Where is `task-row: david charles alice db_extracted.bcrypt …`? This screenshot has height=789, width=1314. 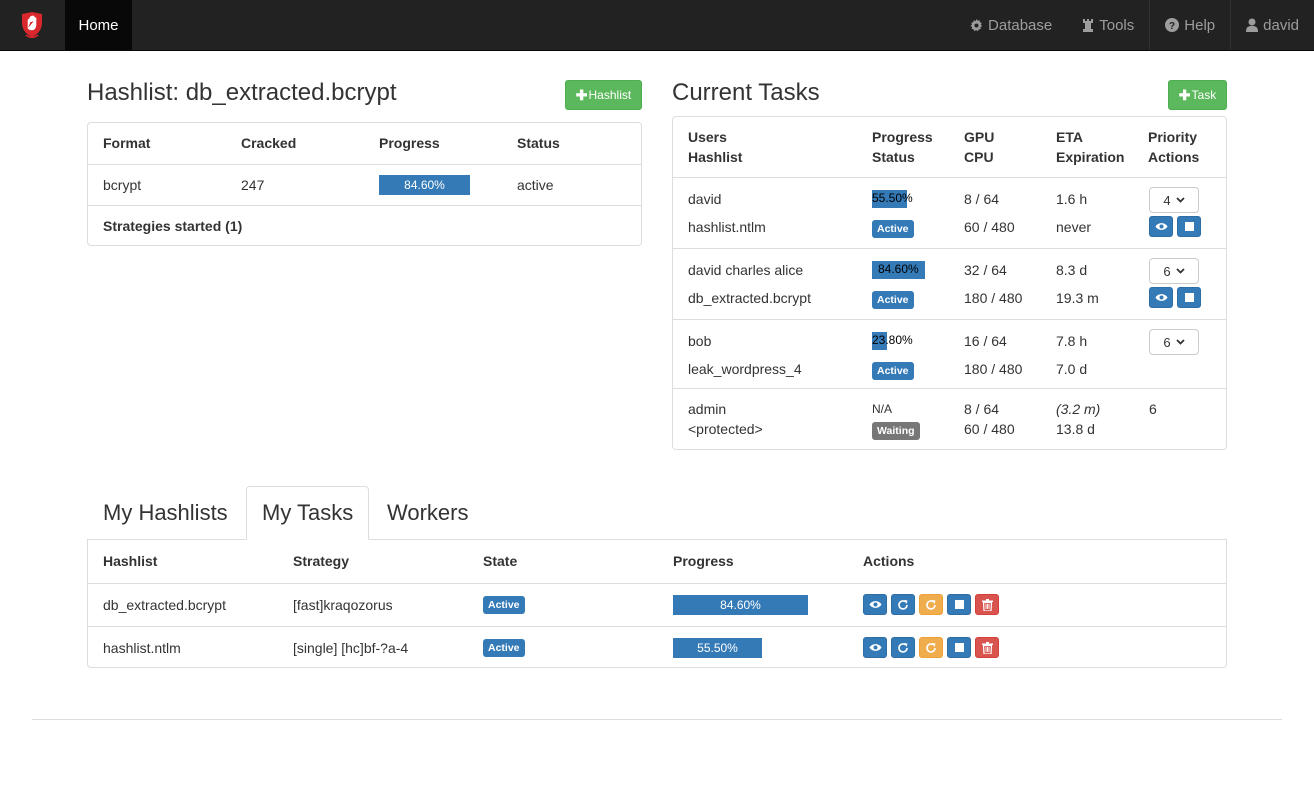 task-row: david charles alice db_extracted.bcrypt … is located at coordinates (949, 284).